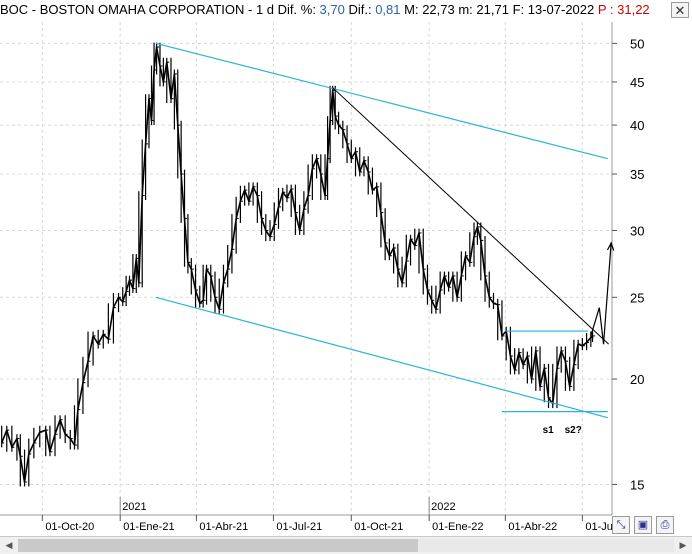 This screenshot has width=692, height=554. What do you see at coordinates (465, 9) in the screenshot?
I see `min-label: m:` at bounding box center [465, 9].